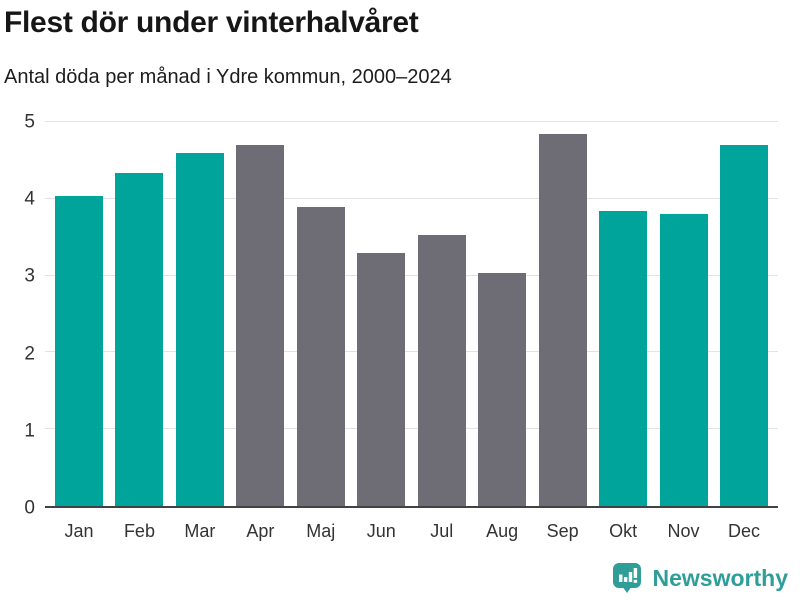 This screenshot has width=800, height=600. What do you see at coordinates (29, 276) in the screenshot?
I see `y-axis-label: 3` at bounding box center [29, 276].